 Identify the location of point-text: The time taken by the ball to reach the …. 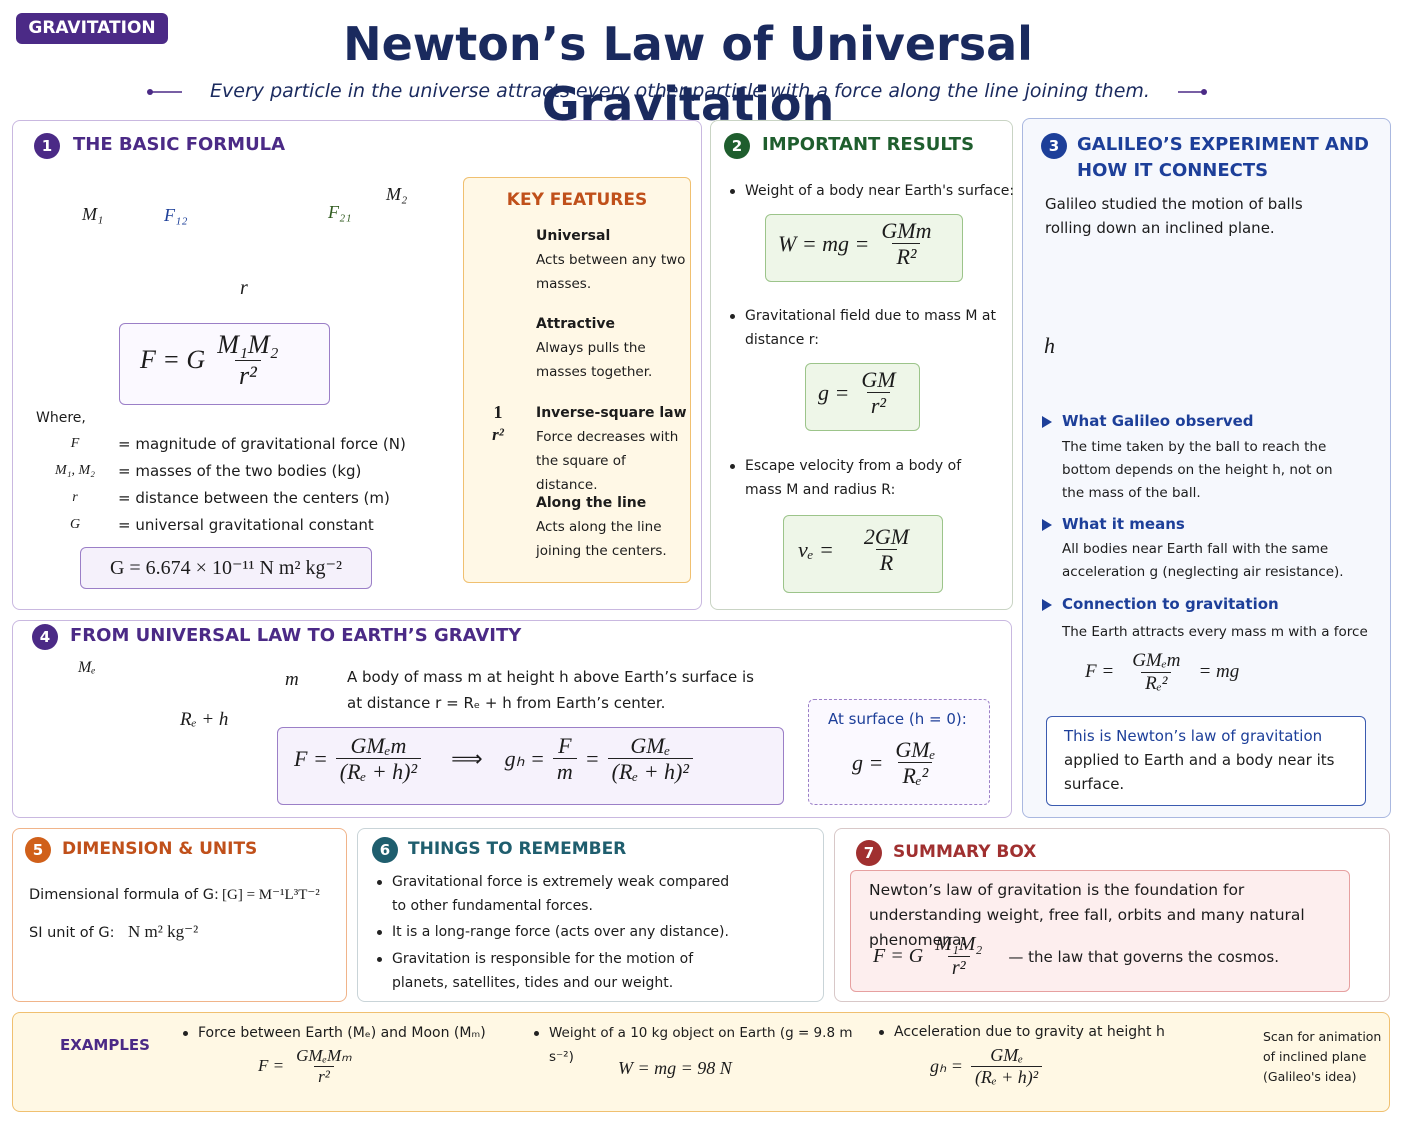
(1197, 470).